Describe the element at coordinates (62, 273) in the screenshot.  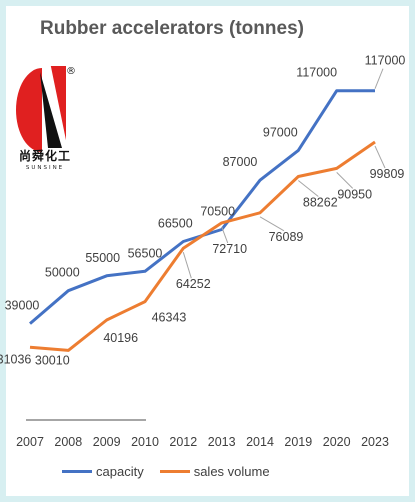
I see `data-label-capacity: 50000` at that location.